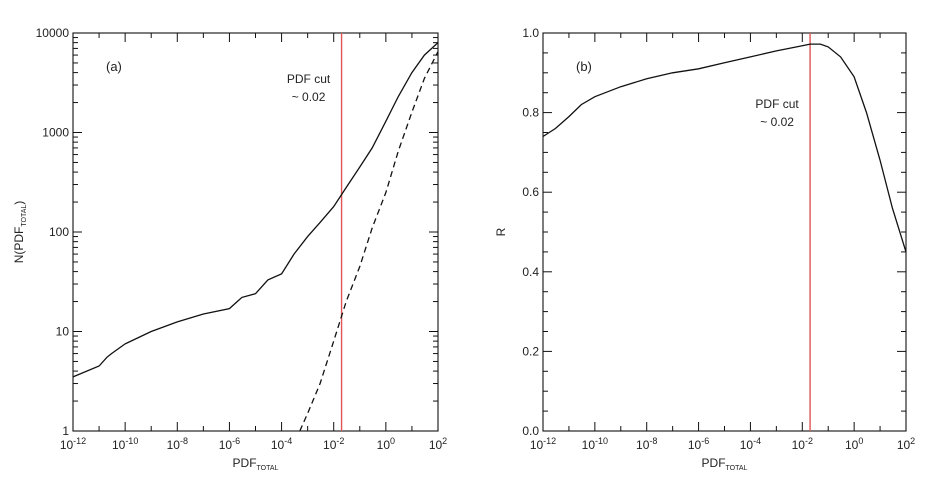 This screenshot has height=491, width=926. I want to click on x-tick-label-a: 10², so click(438, 444).